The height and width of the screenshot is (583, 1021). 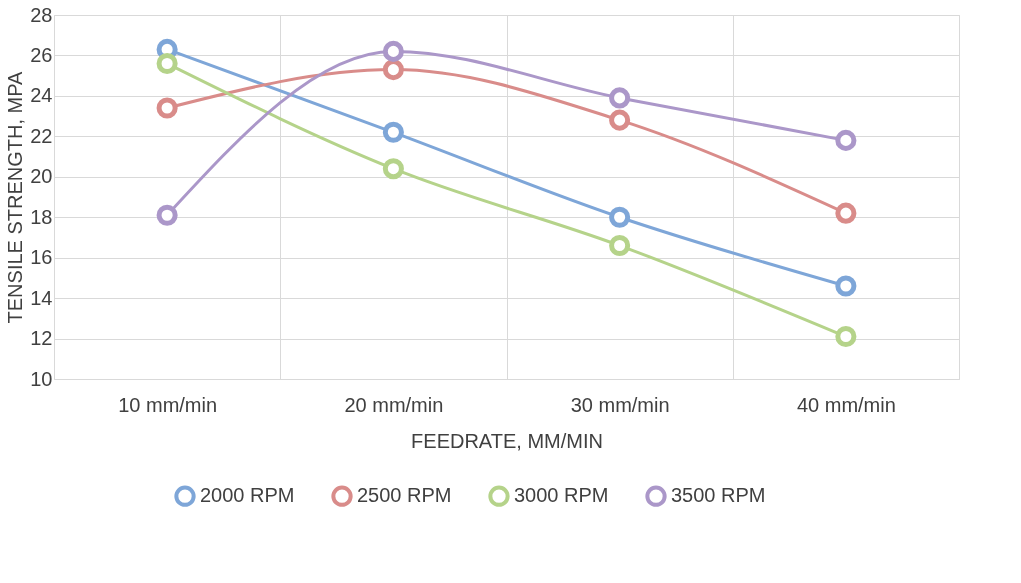 I want to click on legend-label: 2000 RPM, so click(x=247, y=495).